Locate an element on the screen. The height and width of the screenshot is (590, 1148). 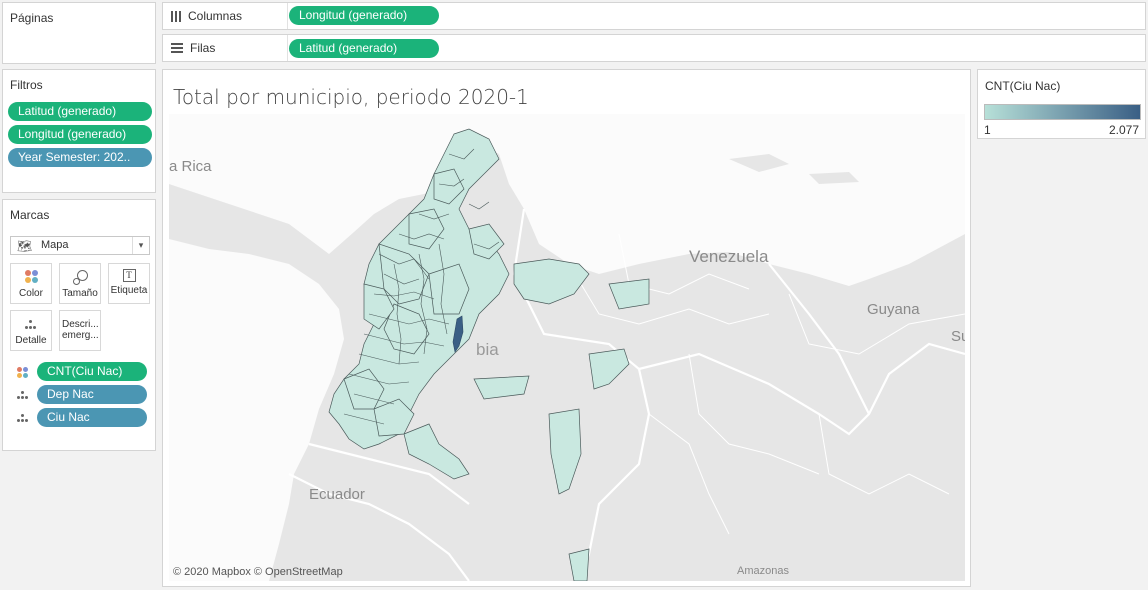
legend-title: CNT(Ciu Nac) is located at coordinates (1023, 86).